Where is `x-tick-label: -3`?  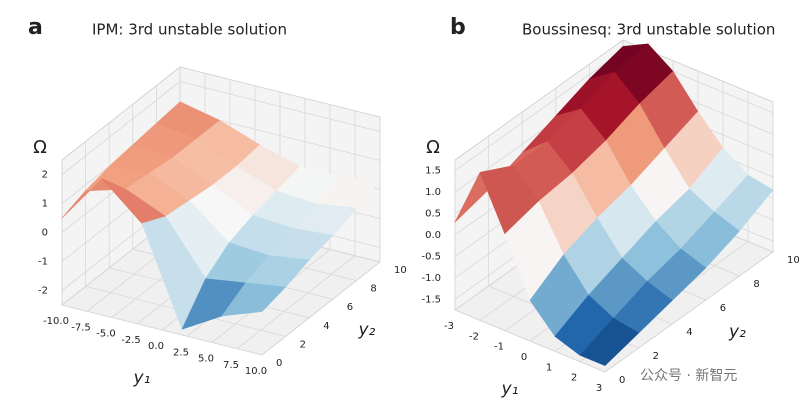
x-tick-label: -3 is located at coordinates (449, 326).